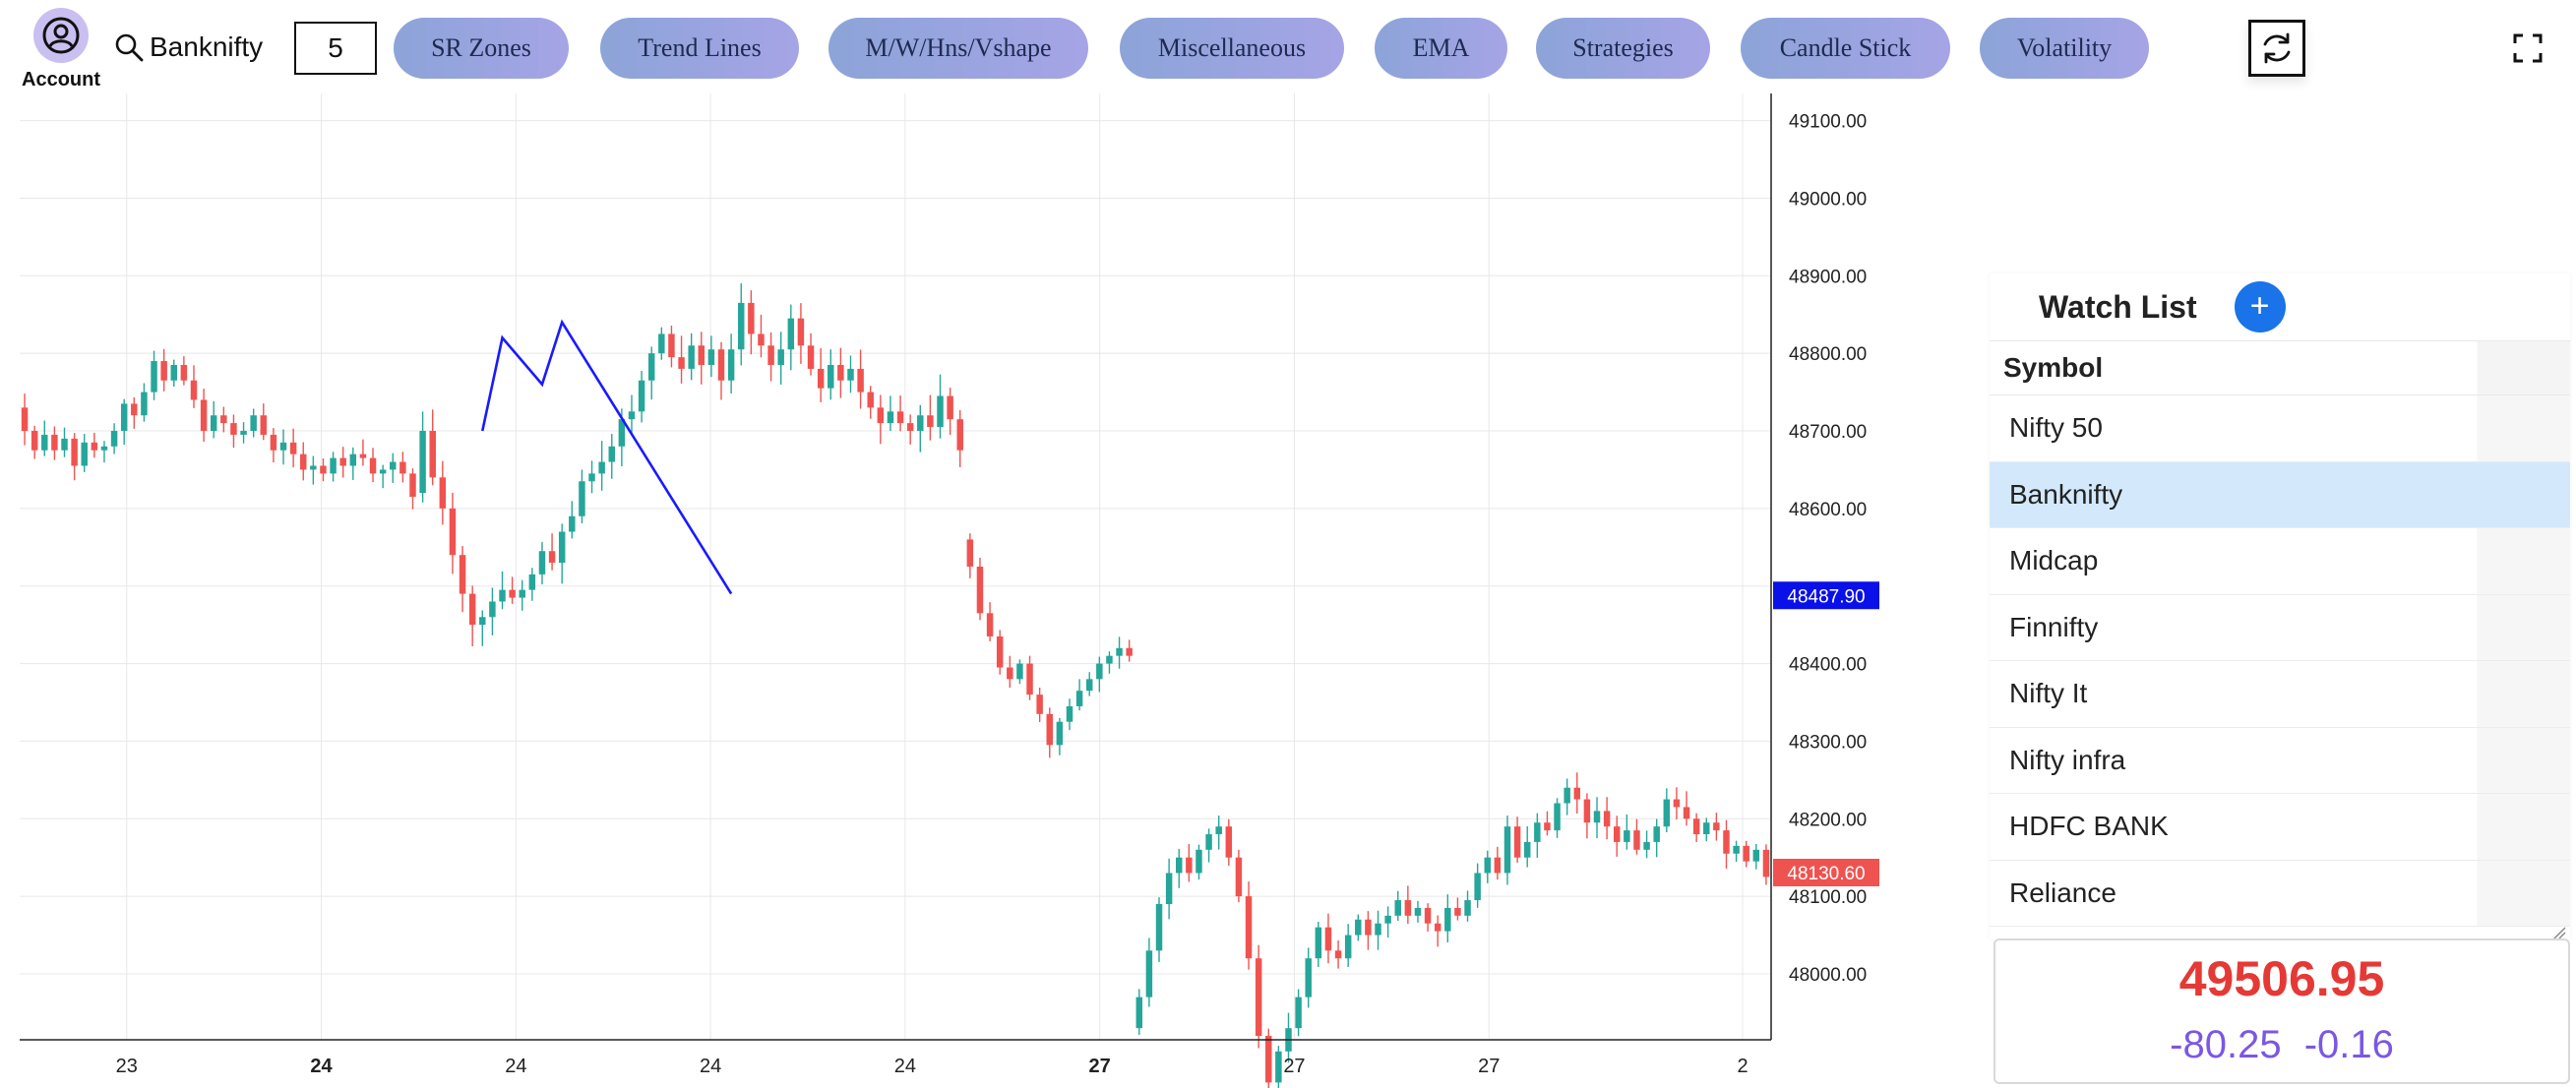 The height and width of the screenshot is (1088, 2576). I want to click on price-change: -80.25 -0.16, so click(2281, 1045).